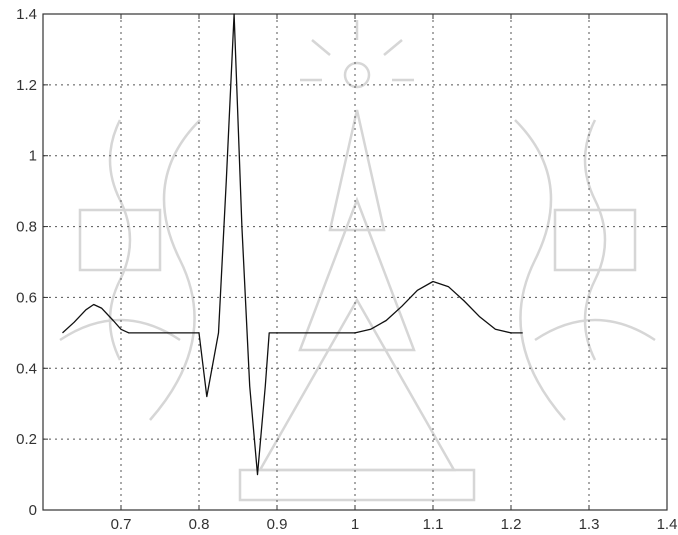 This screenshot has height=535, width=678. I want to click on y-axis-tick-labels: 0 0.2 0.4 0.6 0.8 1 1.2 1.4, so click(26, 262).